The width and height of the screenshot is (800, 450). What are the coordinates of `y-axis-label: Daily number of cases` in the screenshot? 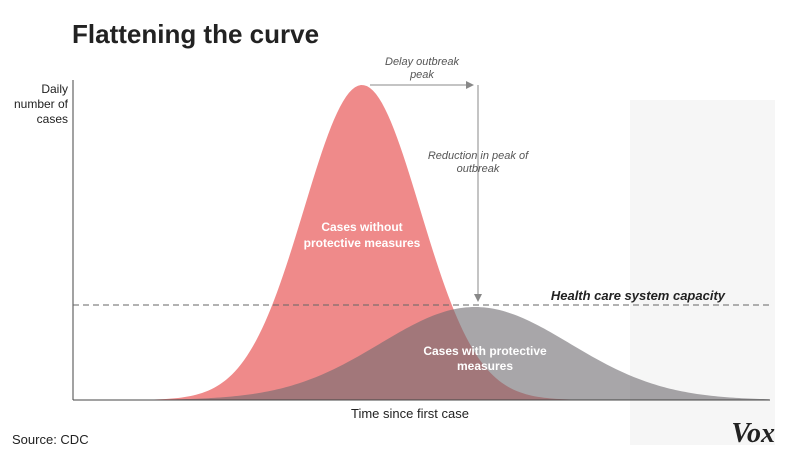 It's located at (41, 104).